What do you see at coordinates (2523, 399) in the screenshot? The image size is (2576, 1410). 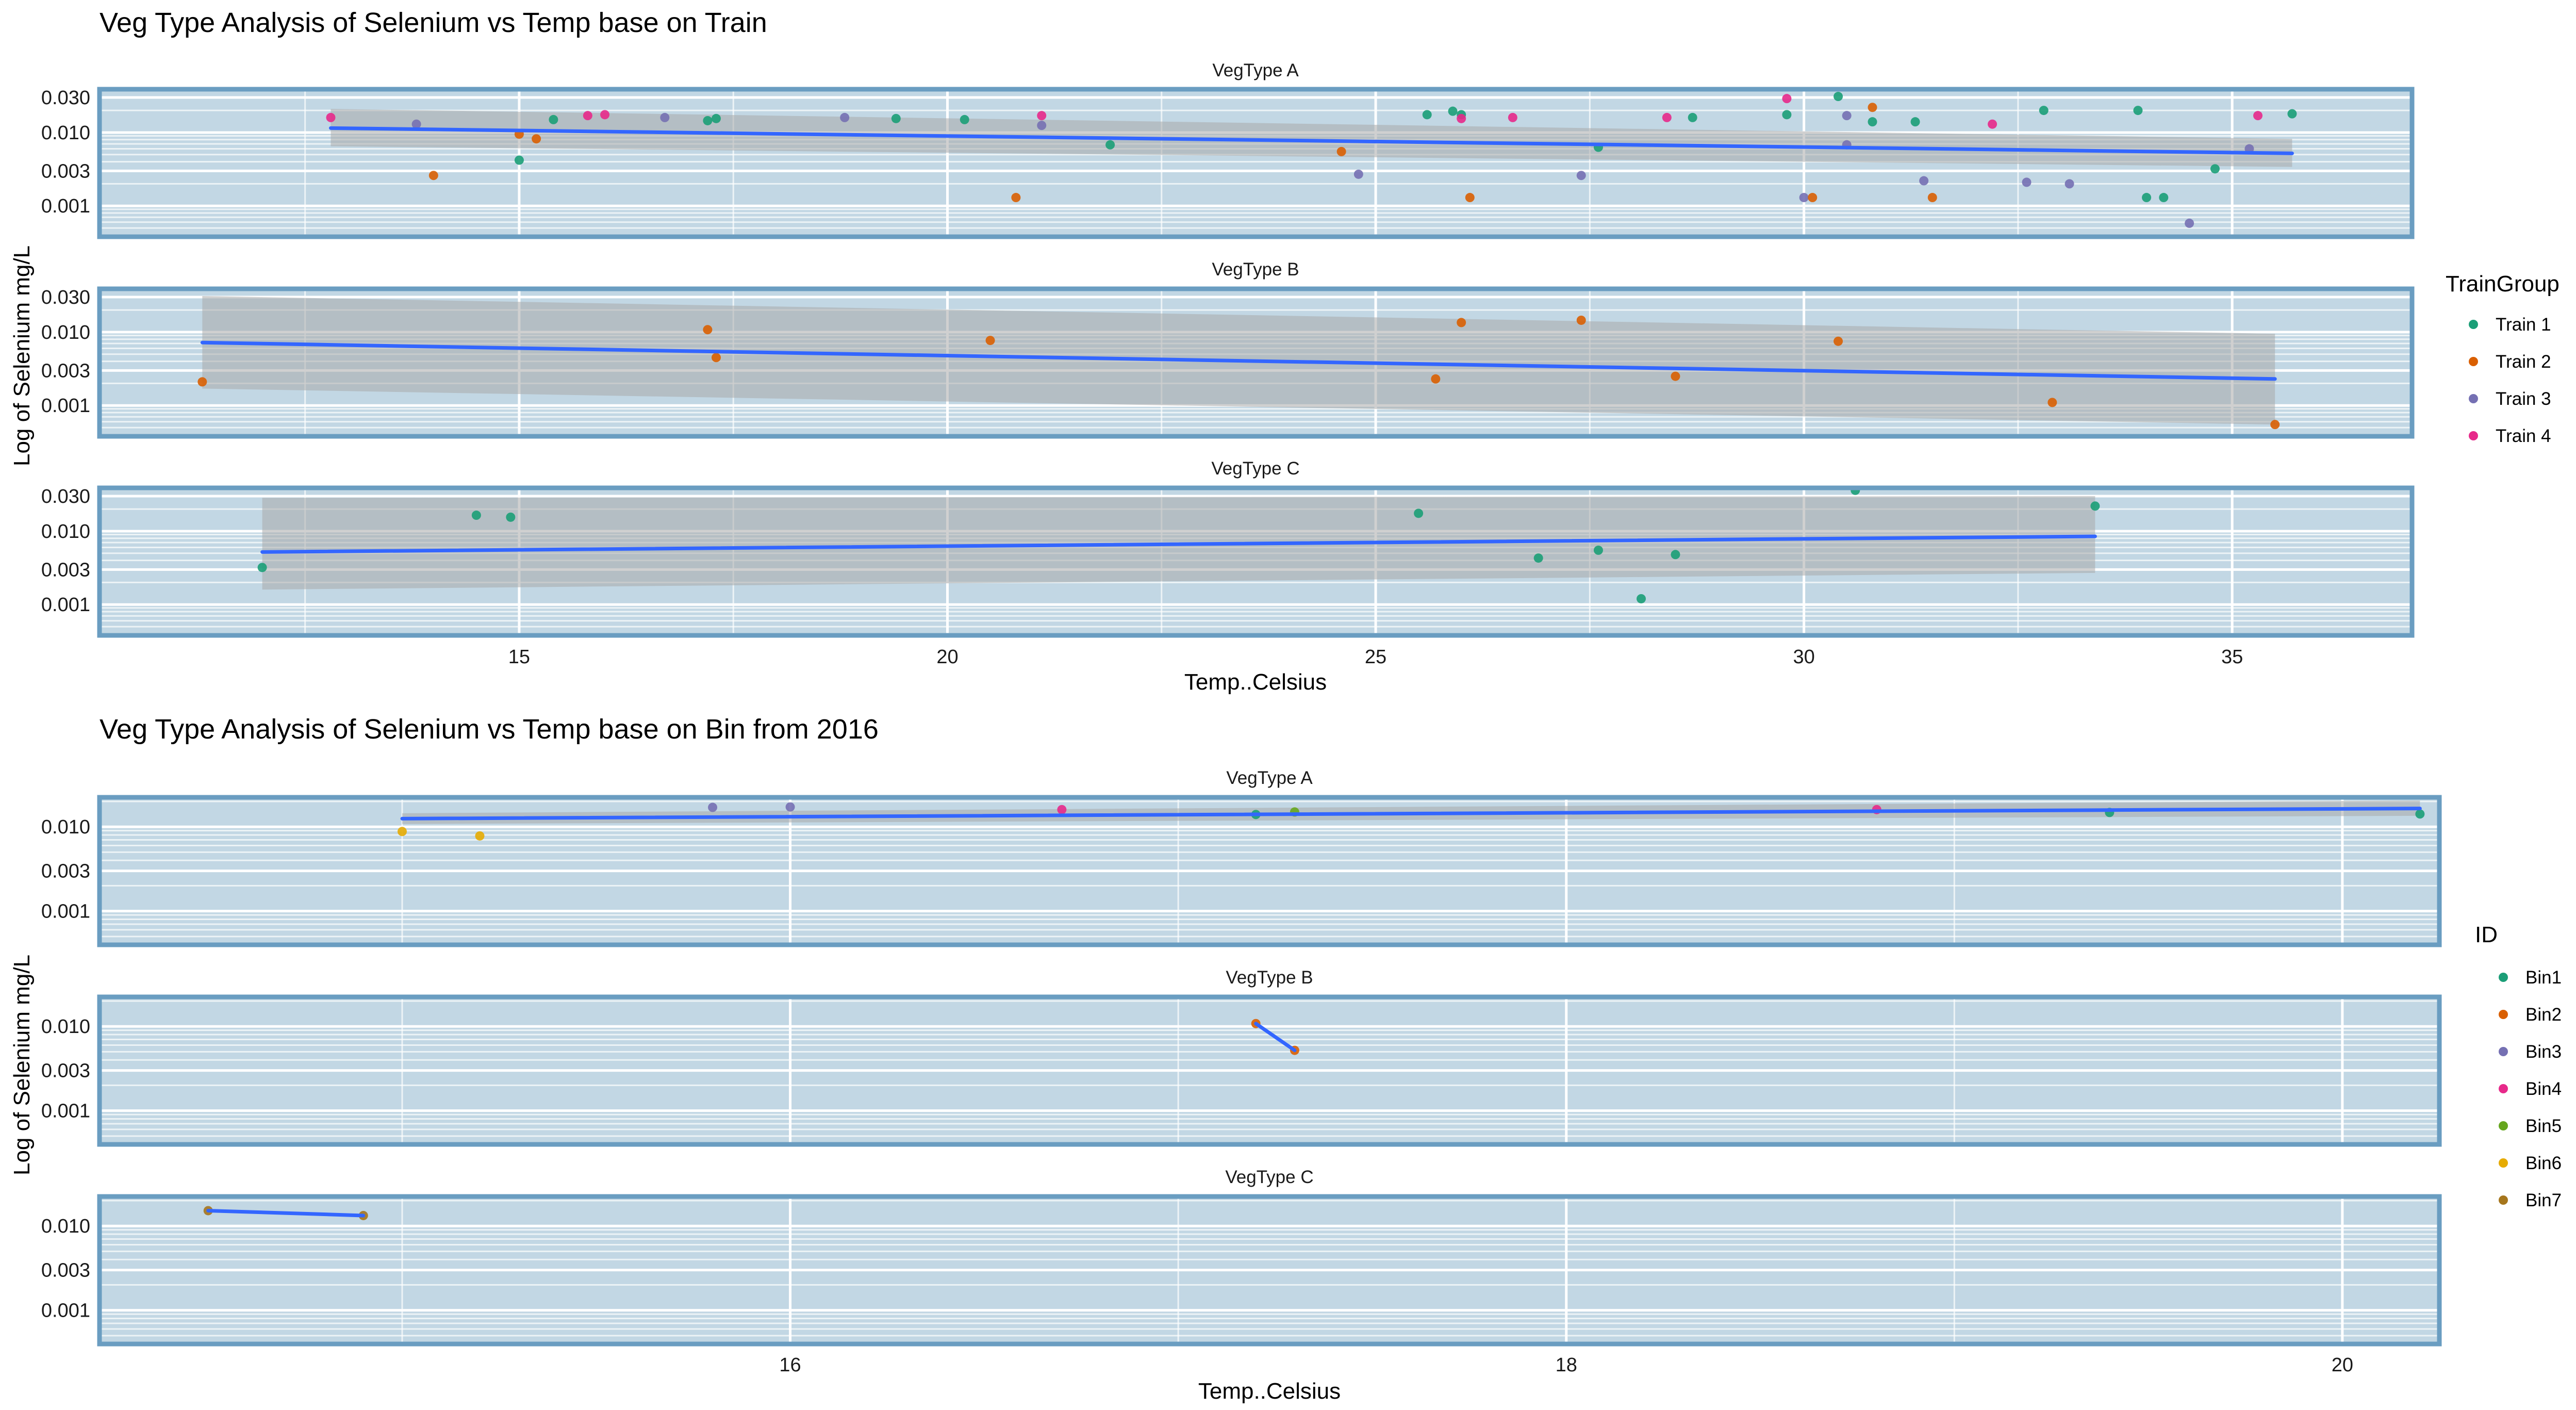 I see `chart1-legend-label-train-3: Train 3` at bounding box center [2523, 399].